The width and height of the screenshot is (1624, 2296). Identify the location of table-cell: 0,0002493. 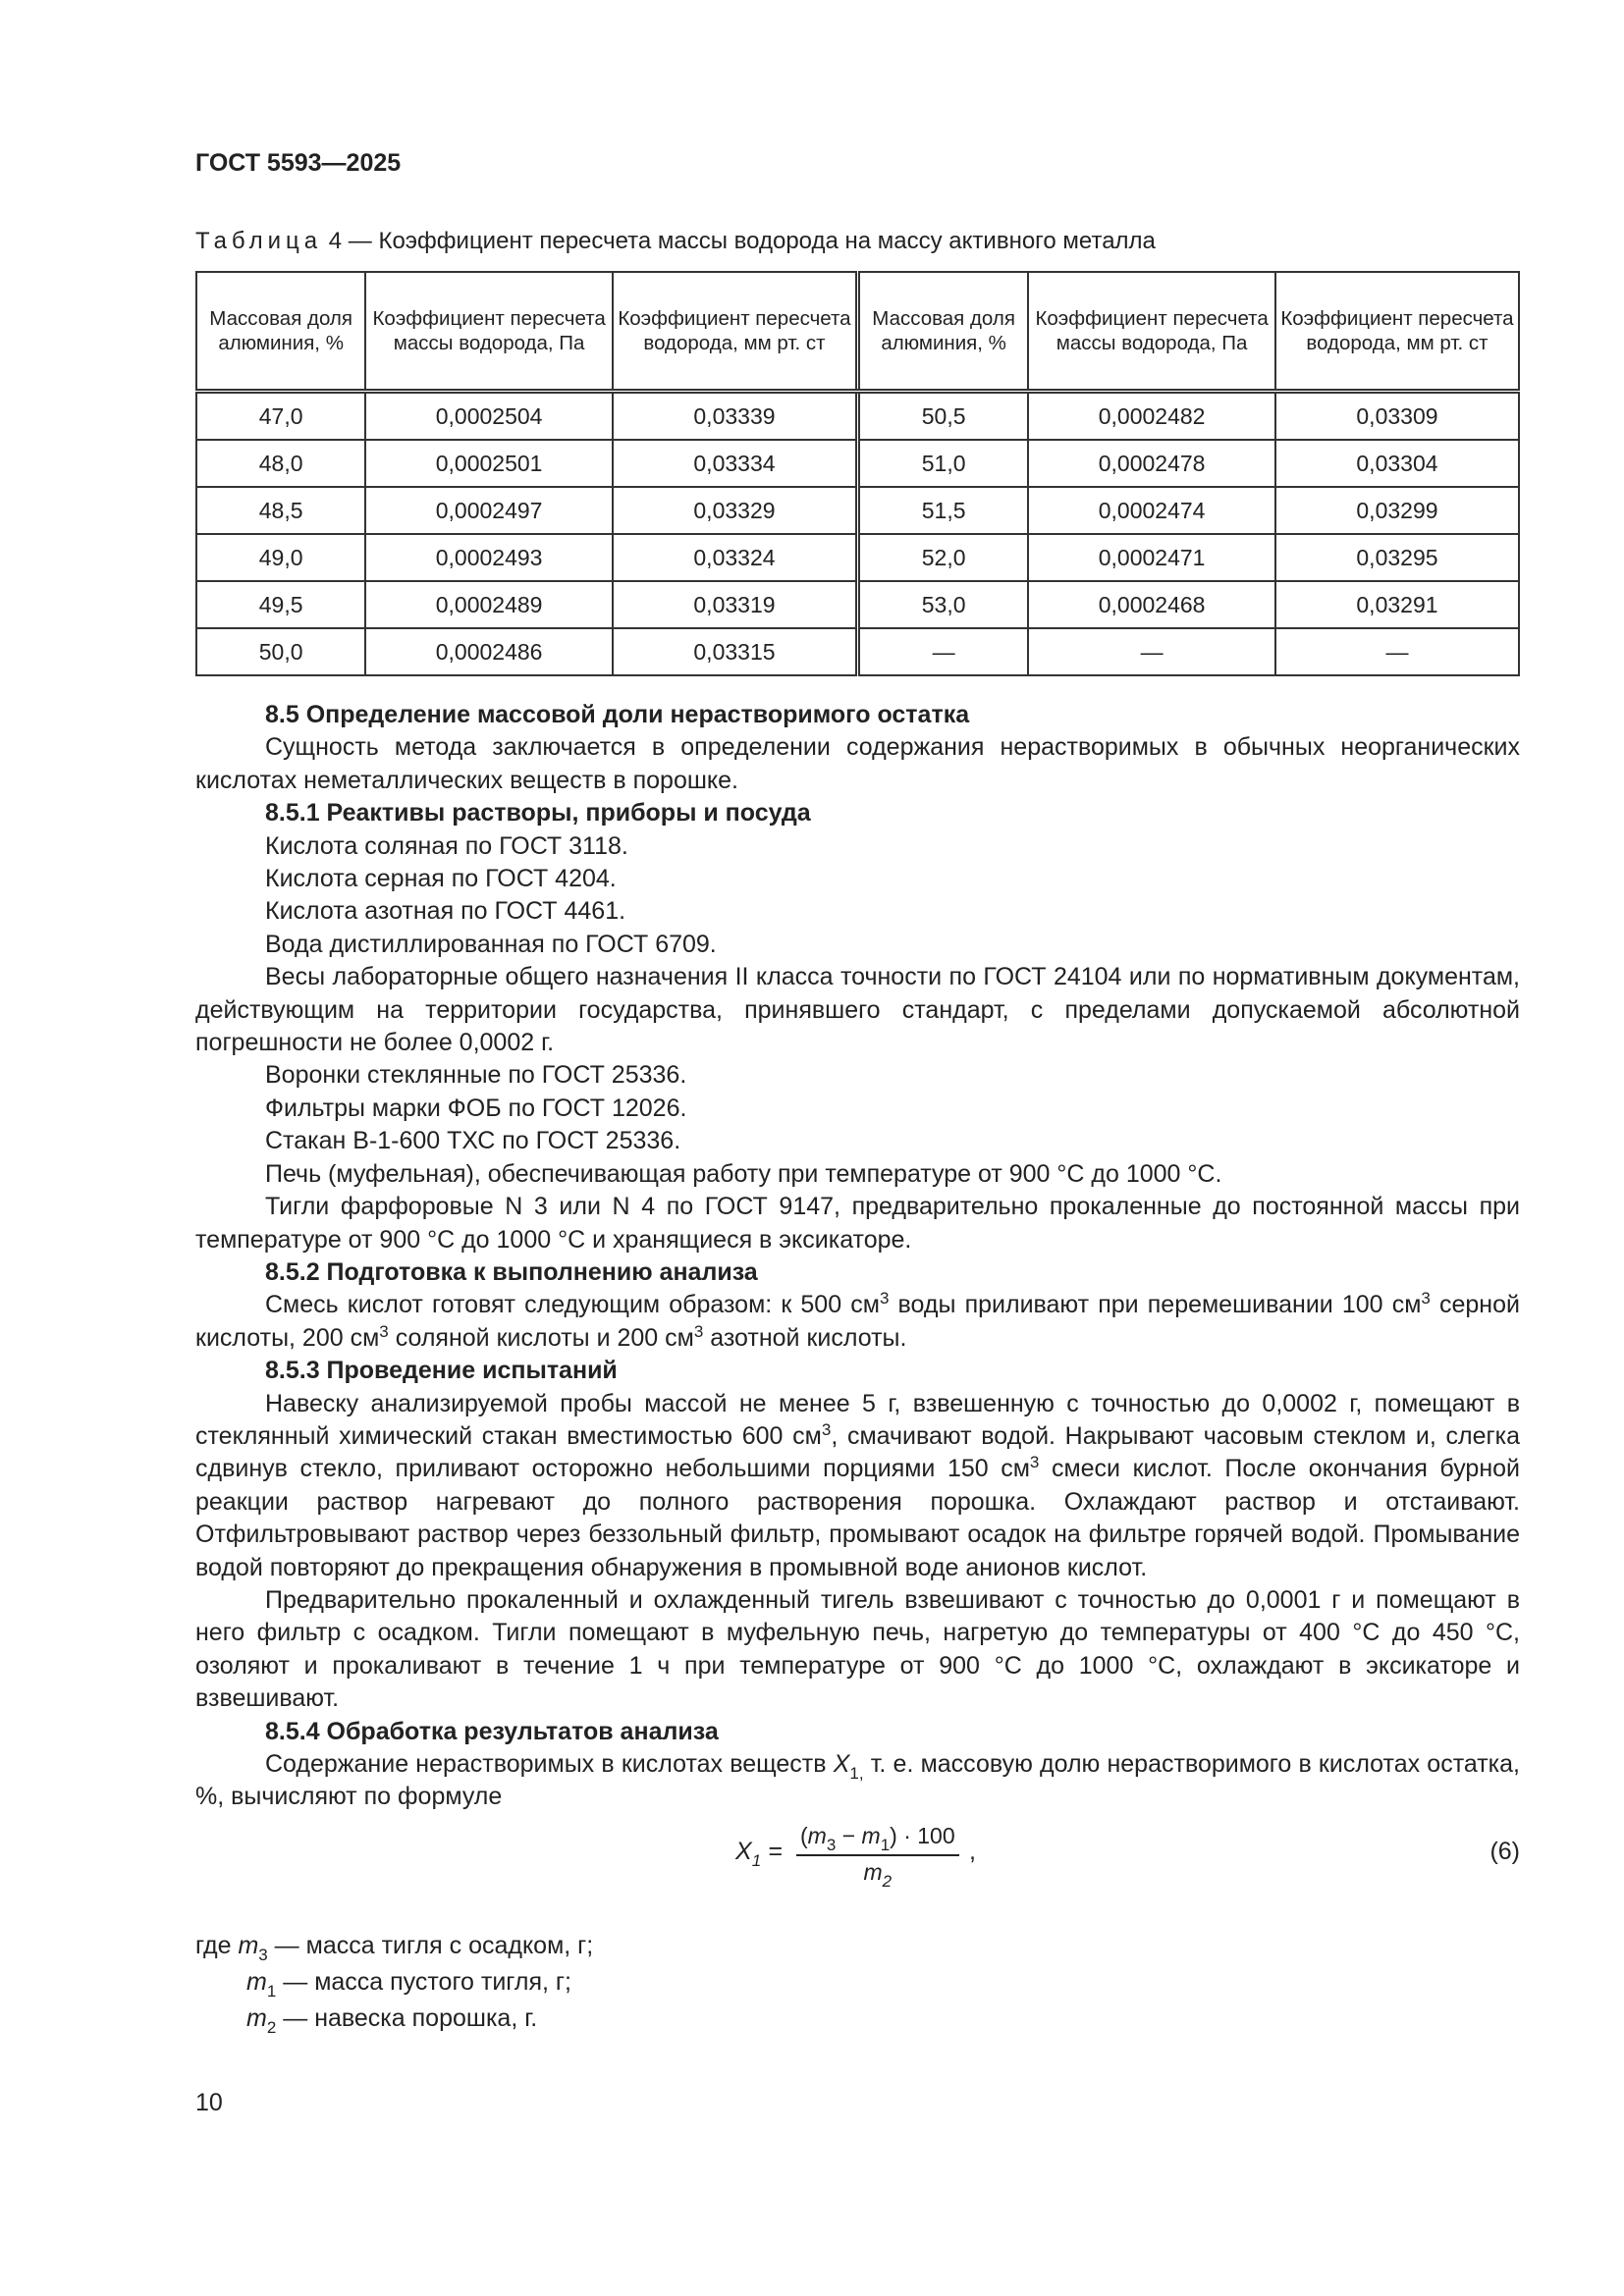
(489, 557).